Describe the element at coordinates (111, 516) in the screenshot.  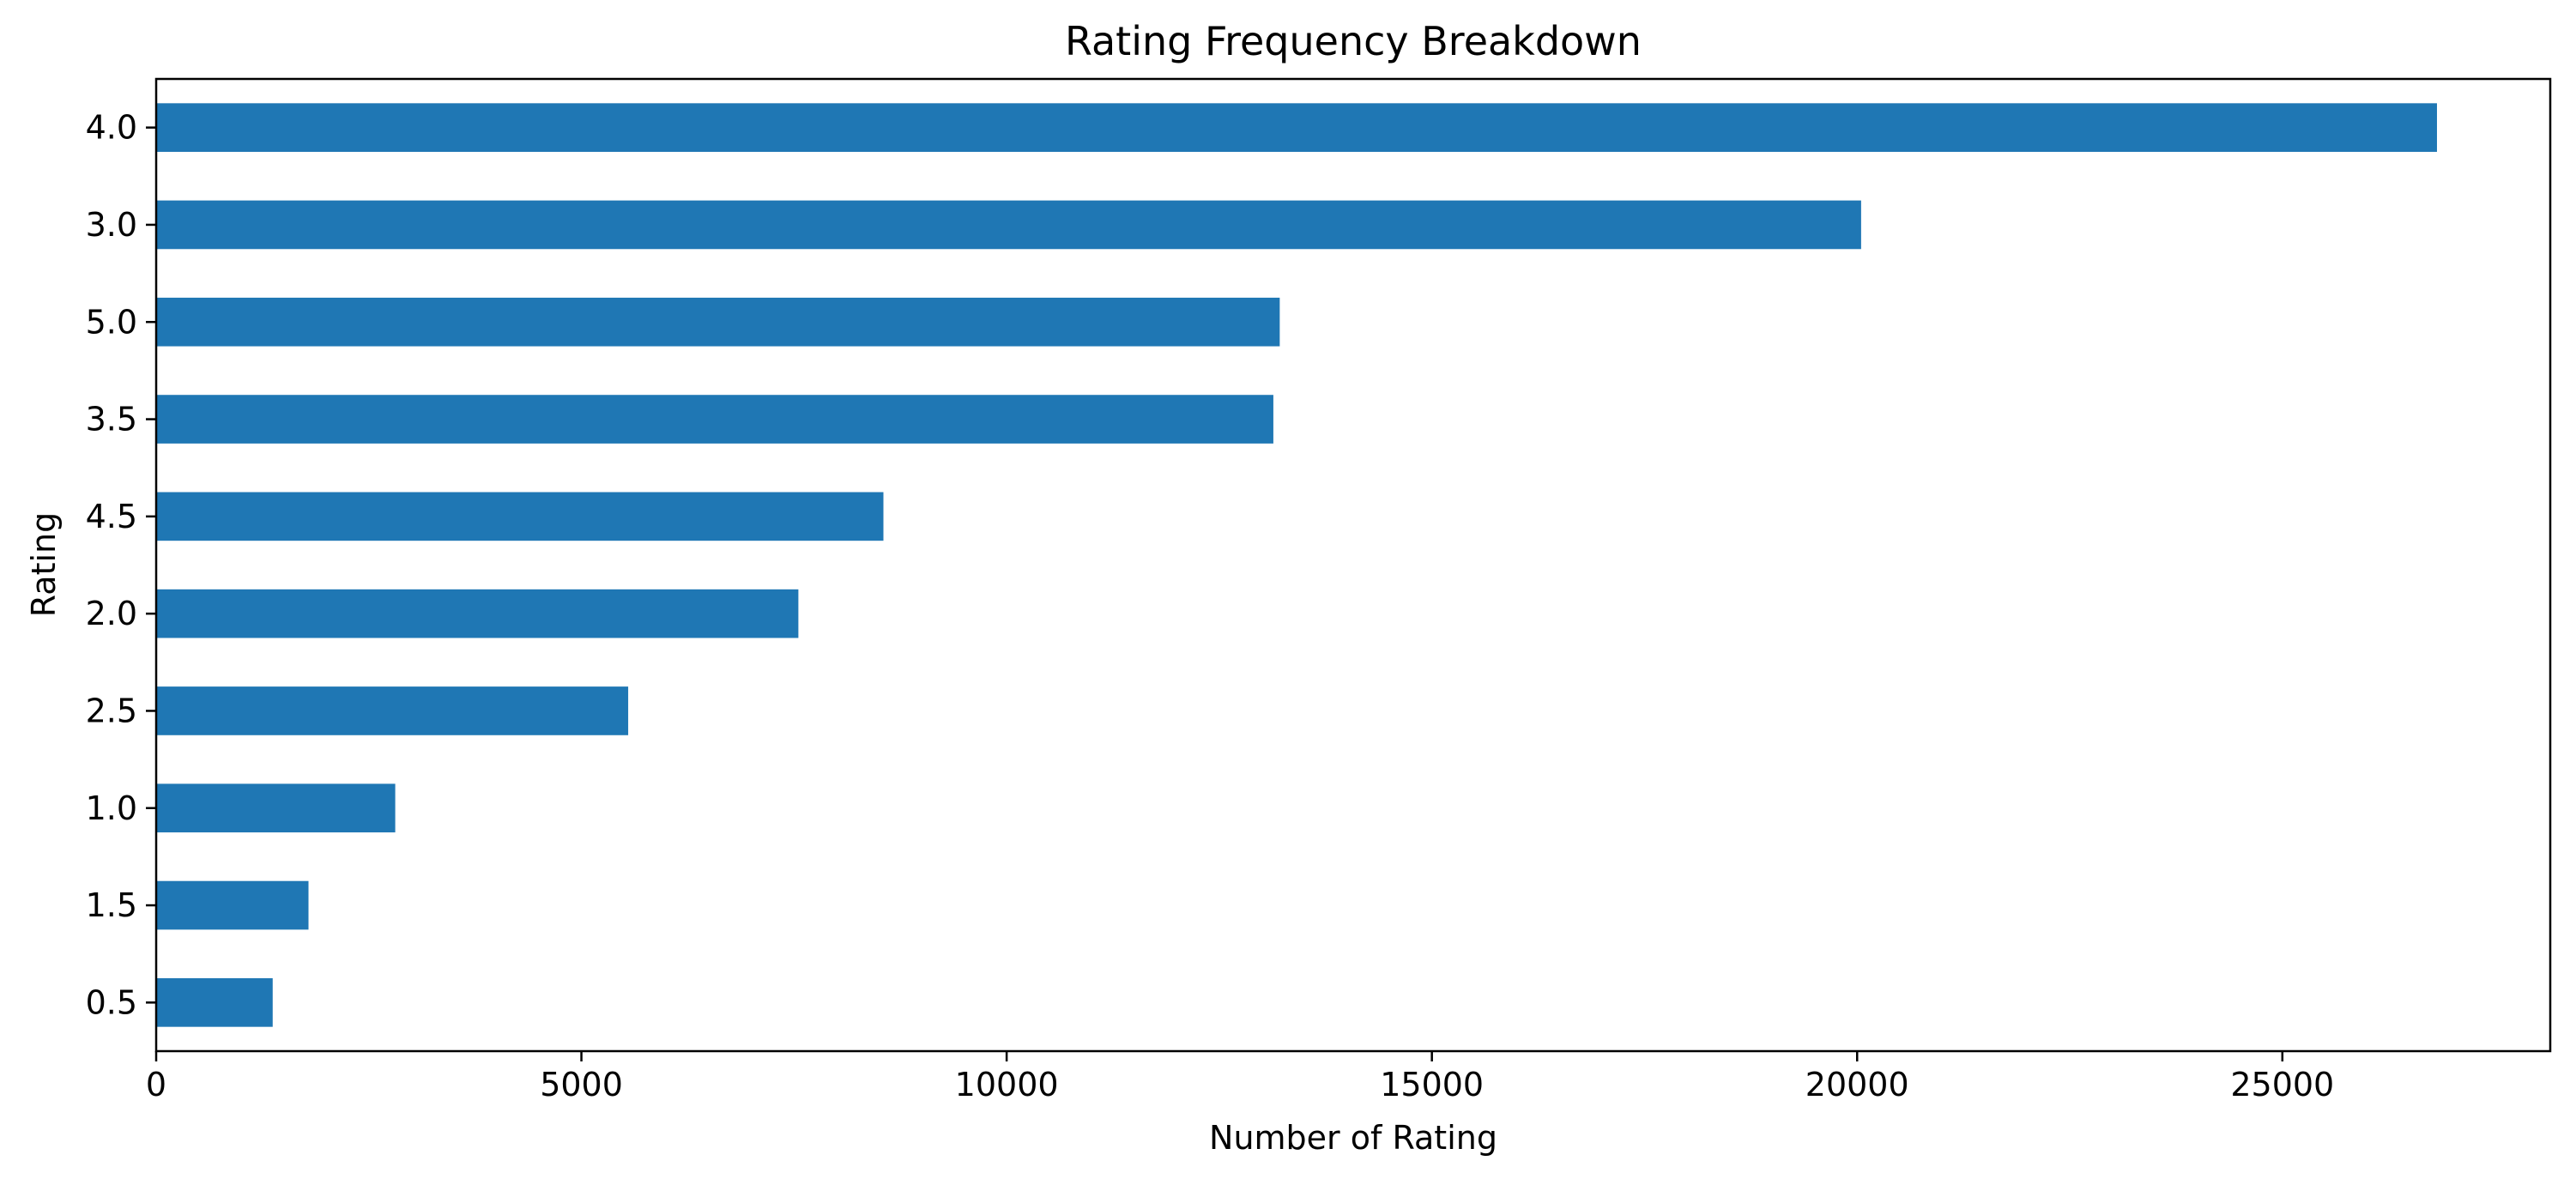
I see `y-tick-label: 4.5` at that location.